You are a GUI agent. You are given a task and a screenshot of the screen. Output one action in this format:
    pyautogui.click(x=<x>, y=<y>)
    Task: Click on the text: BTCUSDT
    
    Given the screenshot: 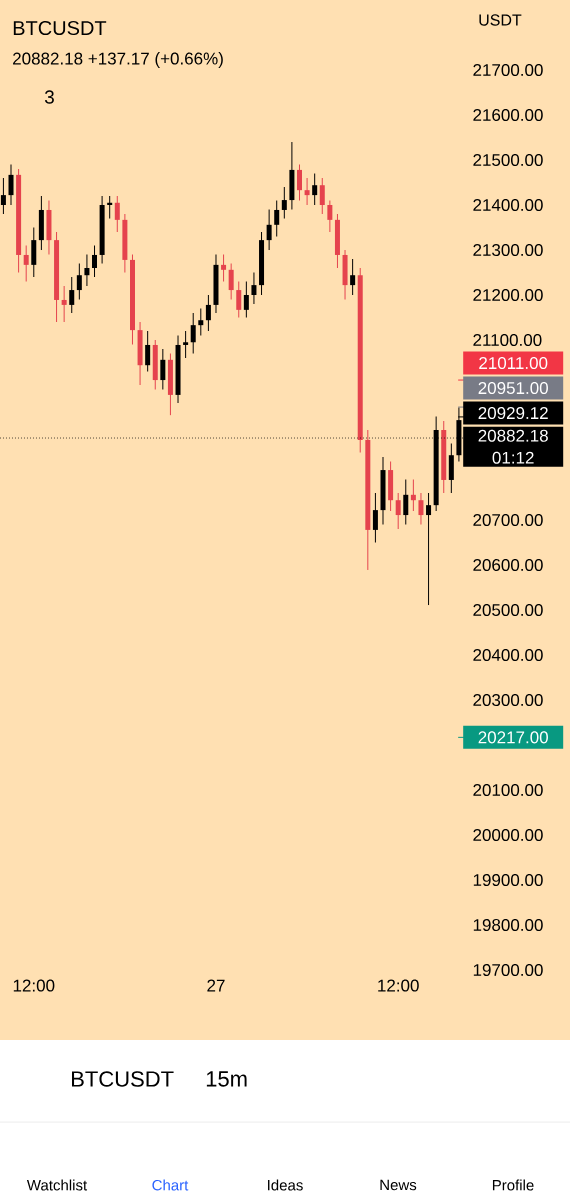 What is the action you would take?
    pyautogui.click(x=123, y=1079)
    